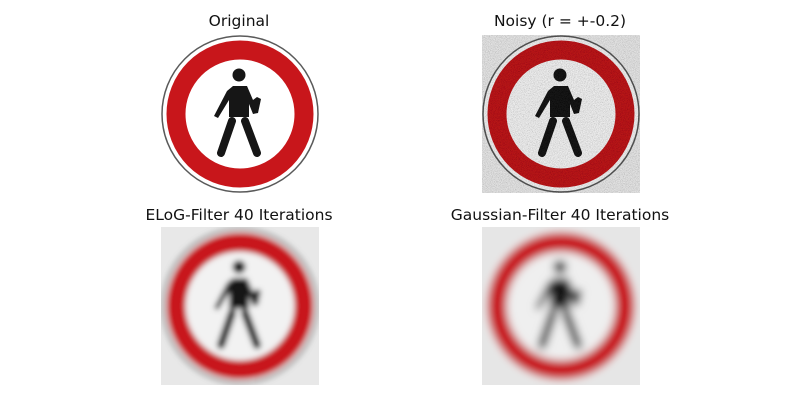 The image size is (800, 400). I want to click on pedestrian-icon, so click(237, 112).